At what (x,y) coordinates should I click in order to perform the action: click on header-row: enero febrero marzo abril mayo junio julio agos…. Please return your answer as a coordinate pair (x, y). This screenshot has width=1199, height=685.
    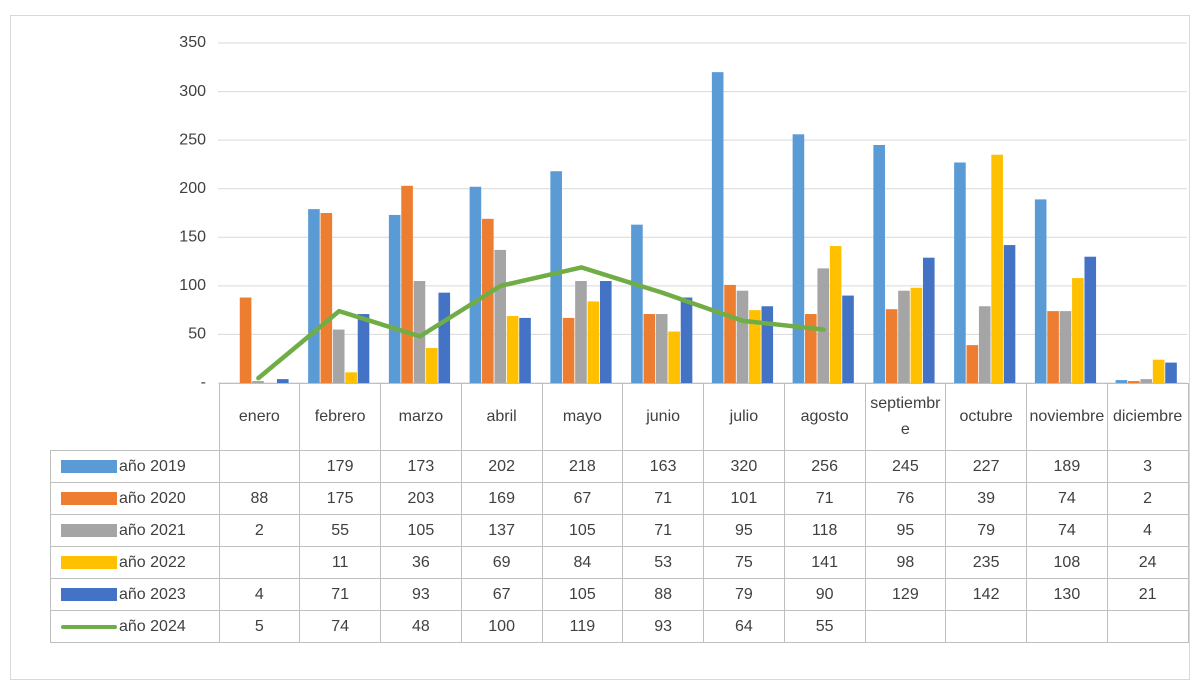
    Looking at the image, I should click on (619, 417).